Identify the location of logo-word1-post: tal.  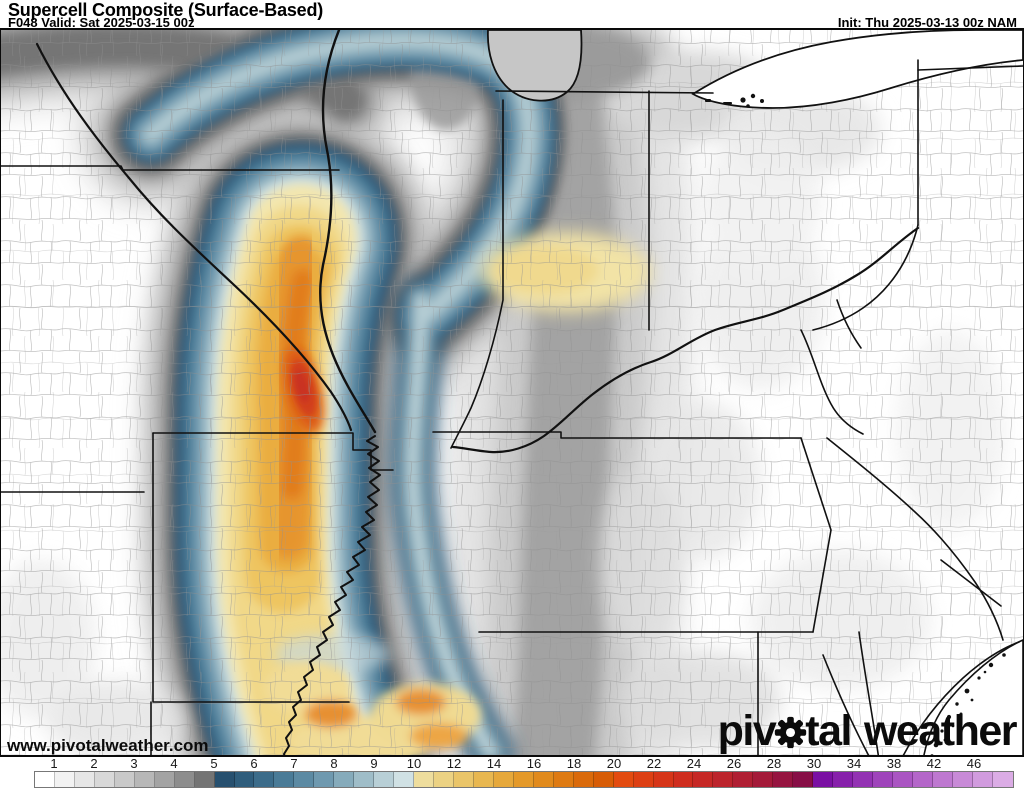
(828, 731).